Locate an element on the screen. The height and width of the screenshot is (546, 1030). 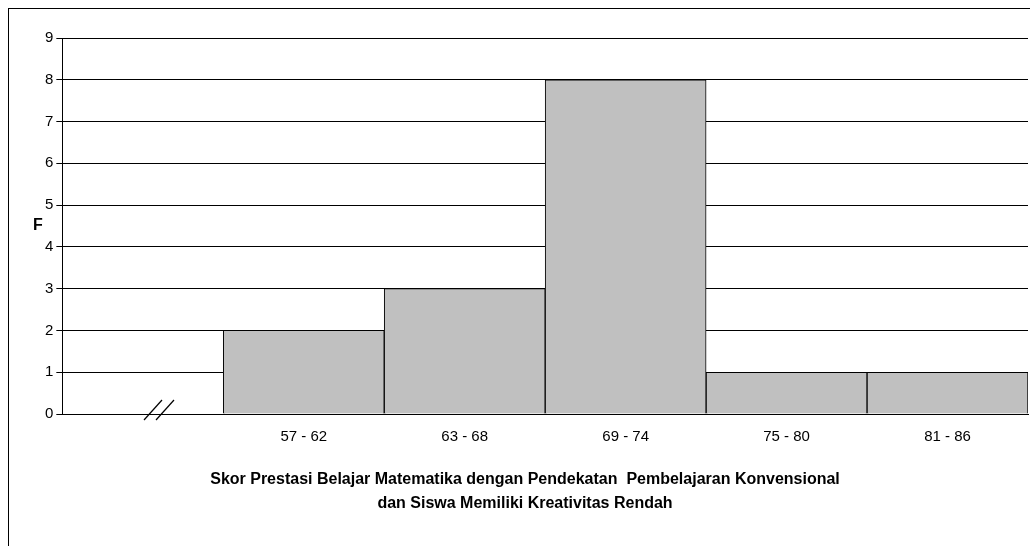
y-tick-label: 1 is located at coordinates (49, 371).